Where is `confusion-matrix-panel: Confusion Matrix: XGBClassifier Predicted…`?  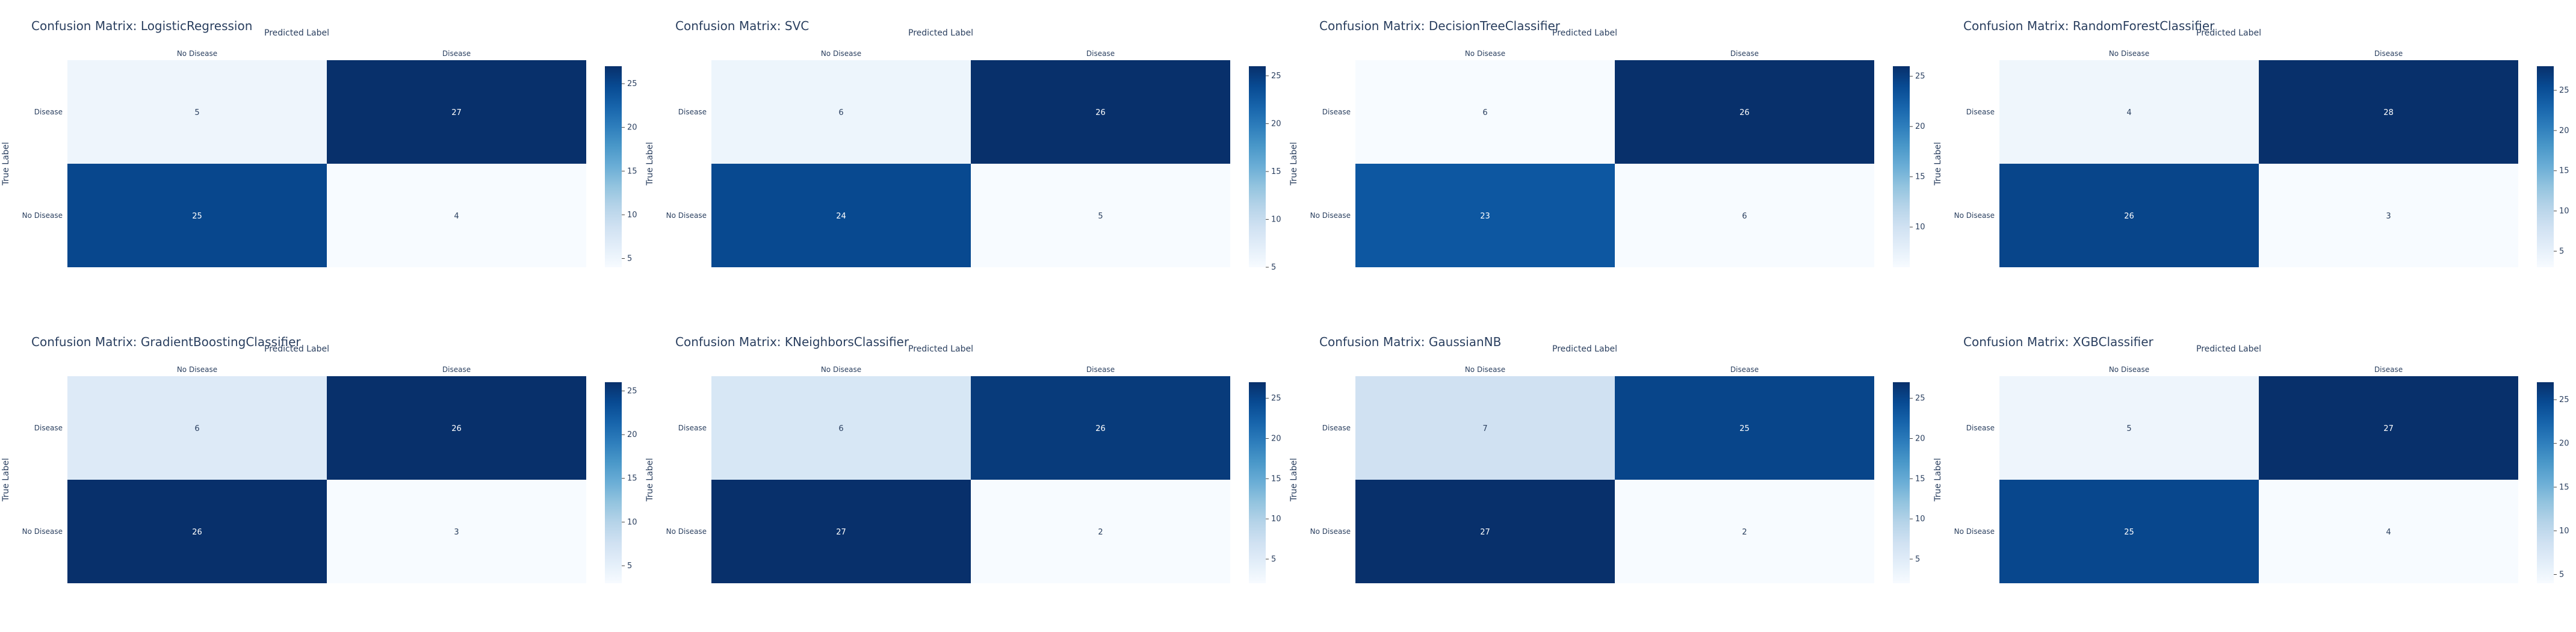 confusion-matrix-panel: Confusion Matrix: XGBClassifier Predicted… is located at coordinates (2251, 459).